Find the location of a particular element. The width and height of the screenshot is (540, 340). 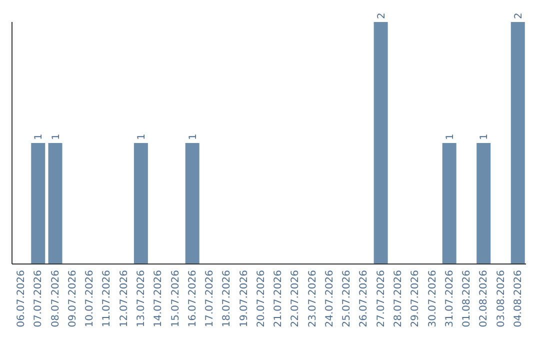

x-tick-label: 13.07.2026 is located at coordinates (141, 299).